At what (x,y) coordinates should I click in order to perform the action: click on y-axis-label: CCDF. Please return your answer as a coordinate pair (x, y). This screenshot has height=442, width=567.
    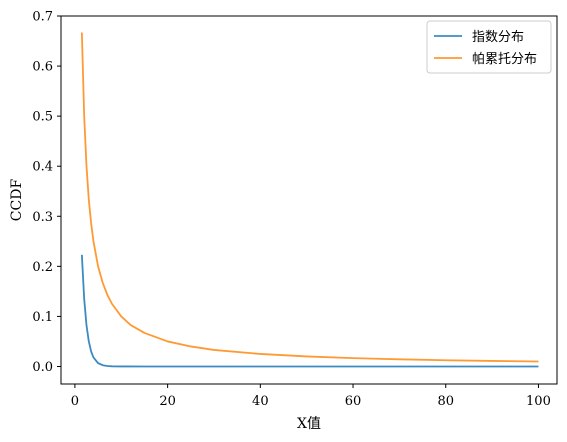
    Looking at the image, I should click on (17, 200).